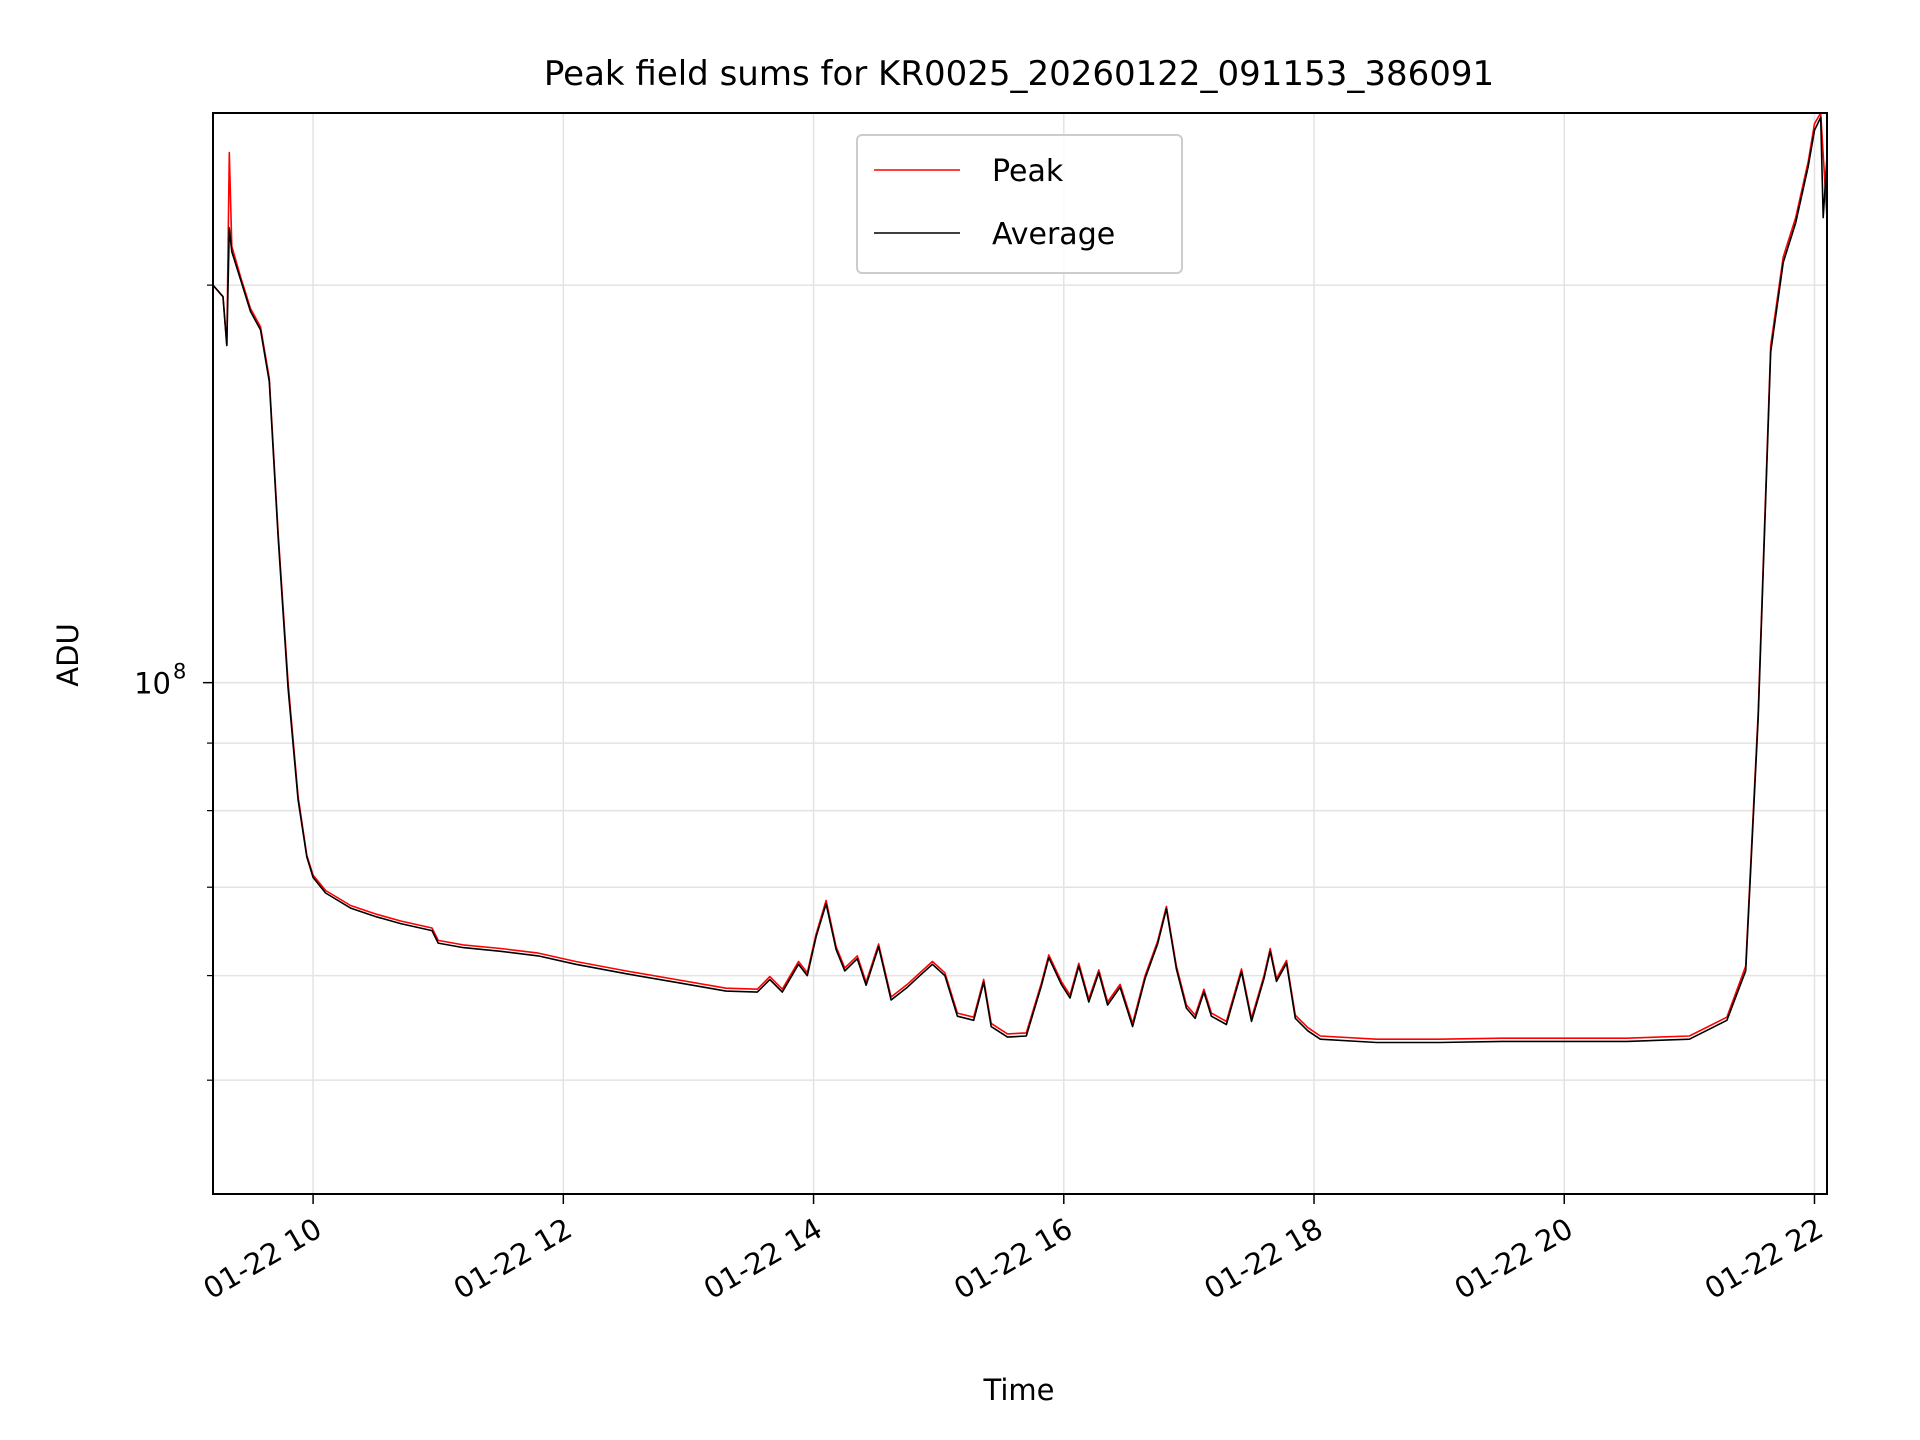 Image resolution: width=1920 pixels, height=1440 pixels. Describe the element at coordinates (152, 684) in the screenshot. I see `y-tick-label-mantissa: 10` at that location.